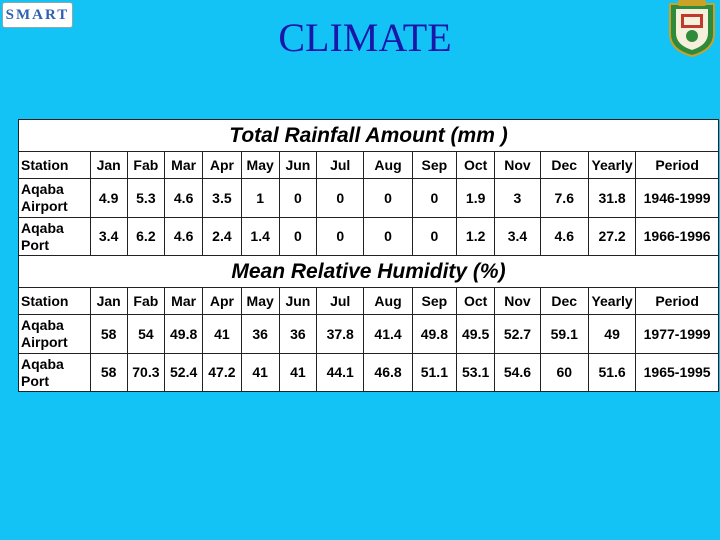 This screenshot has height=540, width=720. I want to click on section-title: Total Rainfall Amount (mm ), so click(368, 135).